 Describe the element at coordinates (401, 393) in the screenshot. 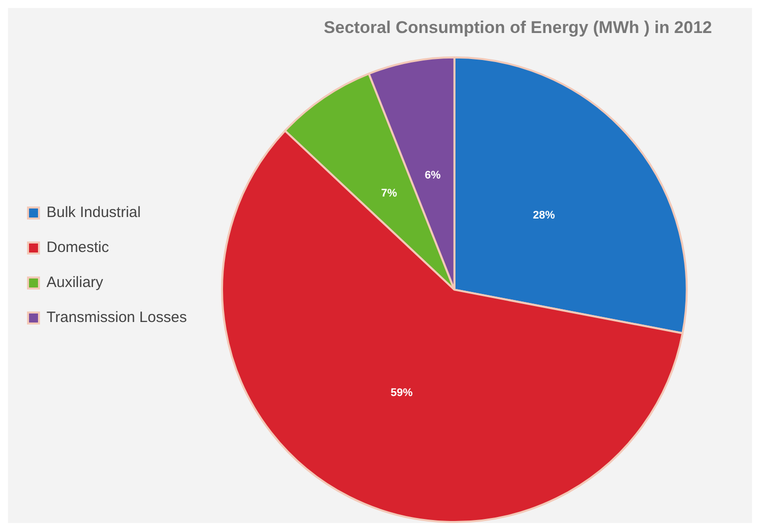

I see `data-label: 59%` at that location.